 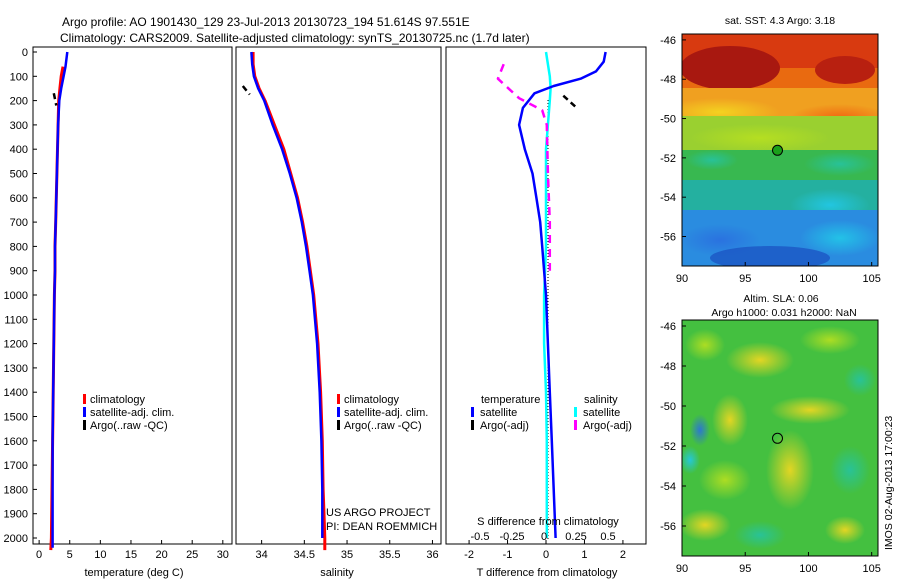 What do you see at coordinates (871, 279) in the screenshot?
I see `lon-tick-label: 105` at bounding box center [871, 279].